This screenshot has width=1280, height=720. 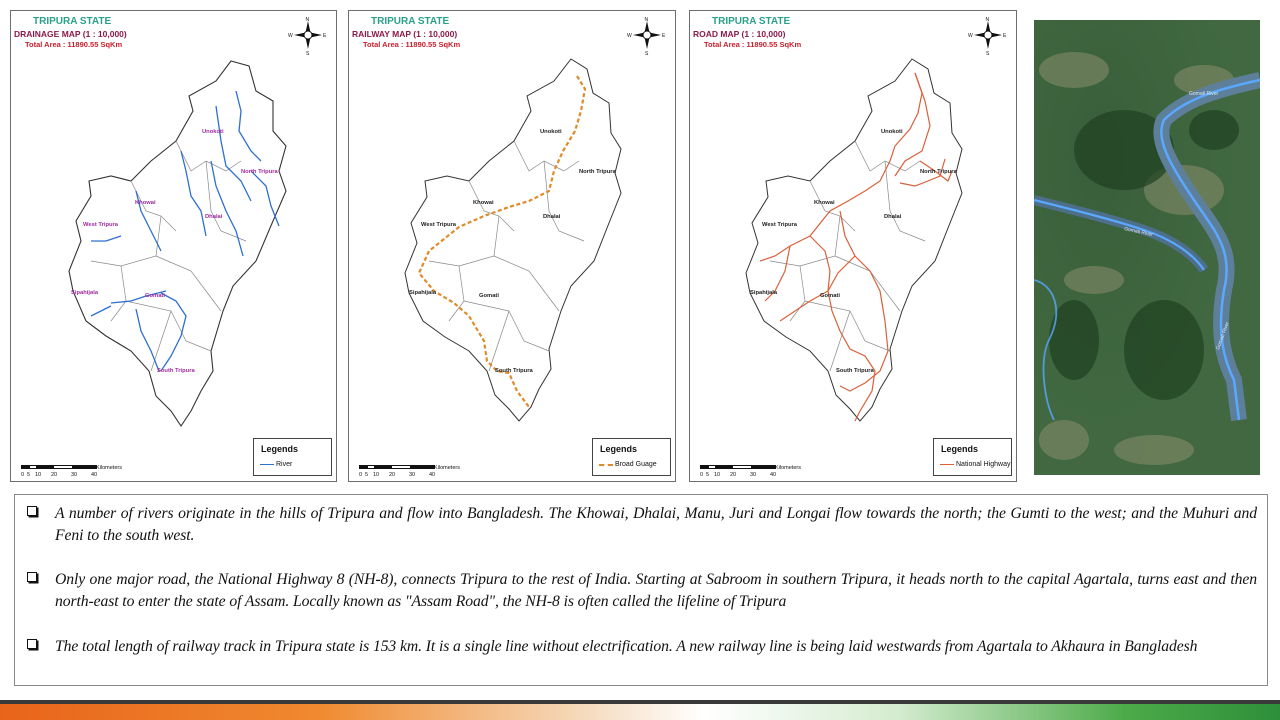 What do you see at coordinates (405, 34) in the screenshot?
I see `map-title: RAILWAY MAP (1 : 10,000)` at bounding box center [405, 34].